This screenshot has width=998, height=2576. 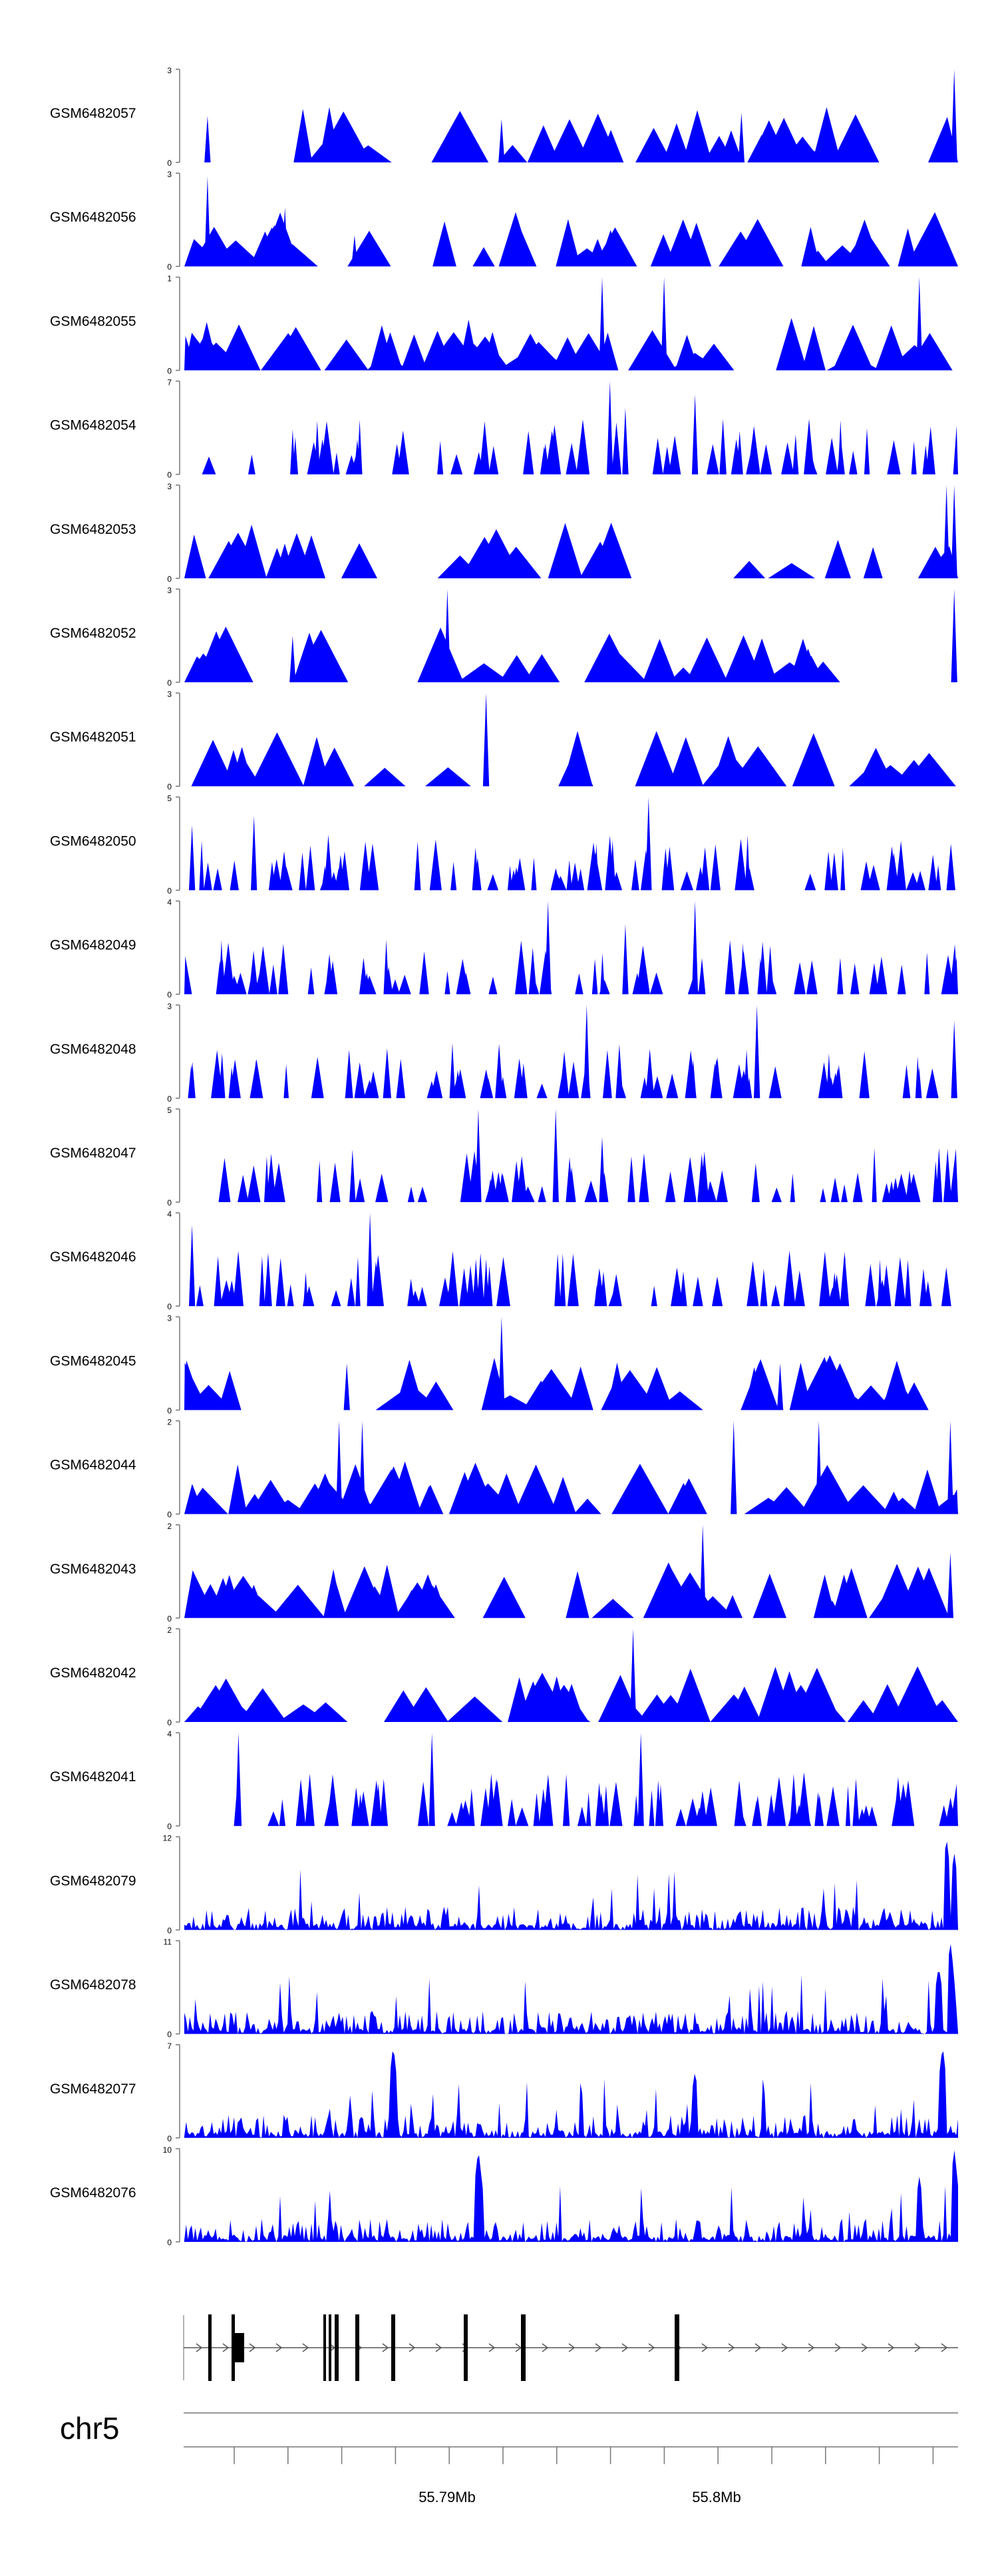 What do you see at coordinates (93, 1673) in the screenshot?
I see `track-label: GSM6482042` at bounding box center [93, 1673].